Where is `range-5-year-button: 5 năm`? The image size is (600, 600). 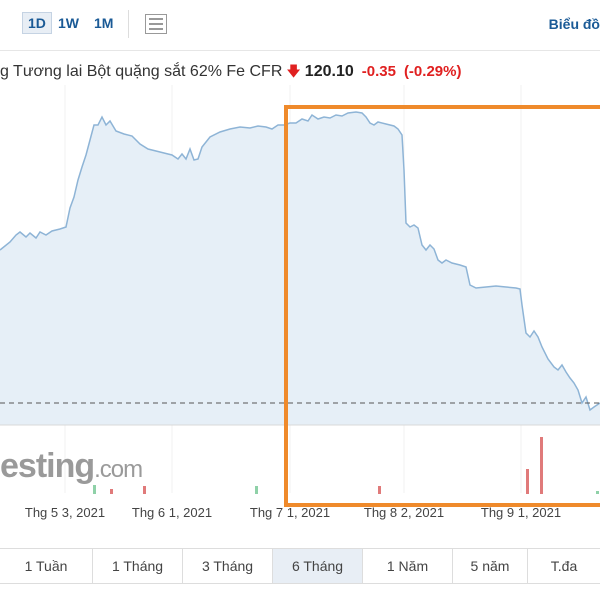 range-5-year-button: 5 năm is located at coordinates (490, 566).